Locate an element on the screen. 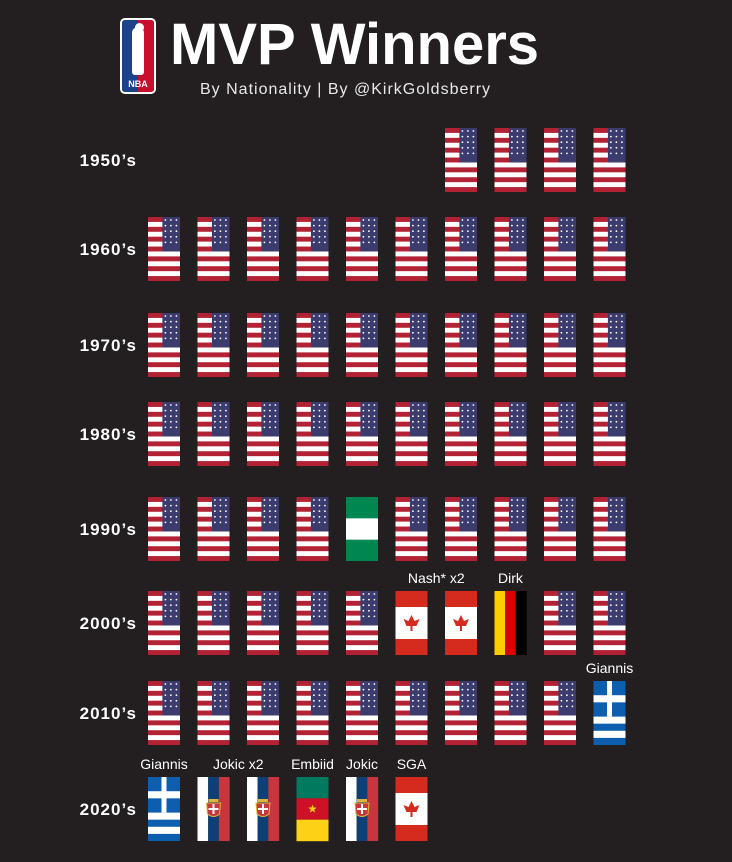 The width and height of the screenshot is (732, 862). logo-text: NBA is located at coordinates (138, 84).